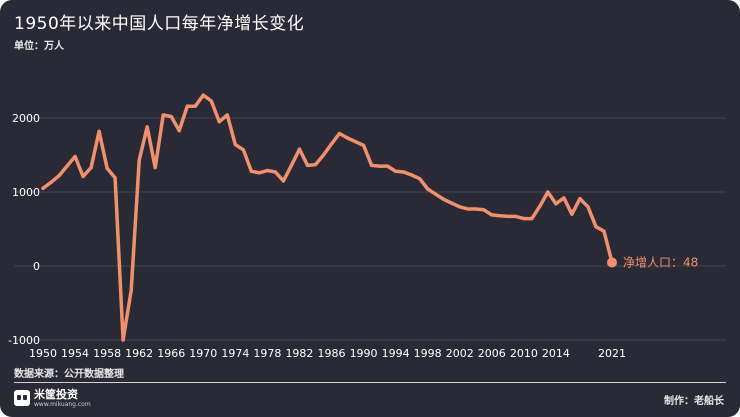 The height and width of the screenshot is (417, 740). Describe the element at coordinates (75, 353) in the screenshot. I see `x-tick-label: 1954` at that location.